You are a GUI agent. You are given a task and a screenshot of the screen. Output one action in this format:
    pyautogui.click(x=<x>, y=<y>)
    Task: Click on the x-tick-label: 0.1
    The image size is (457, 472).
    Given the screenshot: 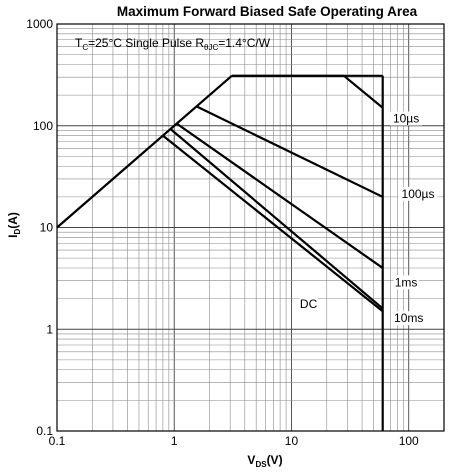 What is the action you would take?
    pyautogui.click(x=57, y=441)
    